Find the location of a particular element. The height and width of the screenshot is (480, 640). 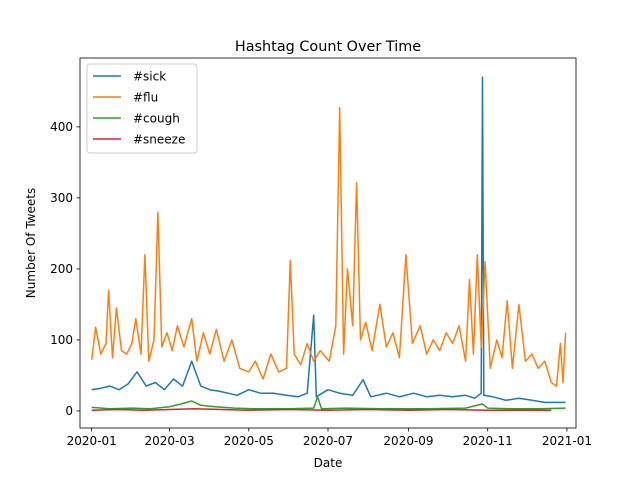

chart-title: Hashtag Count Over Time is located at coordinates (328, 47).